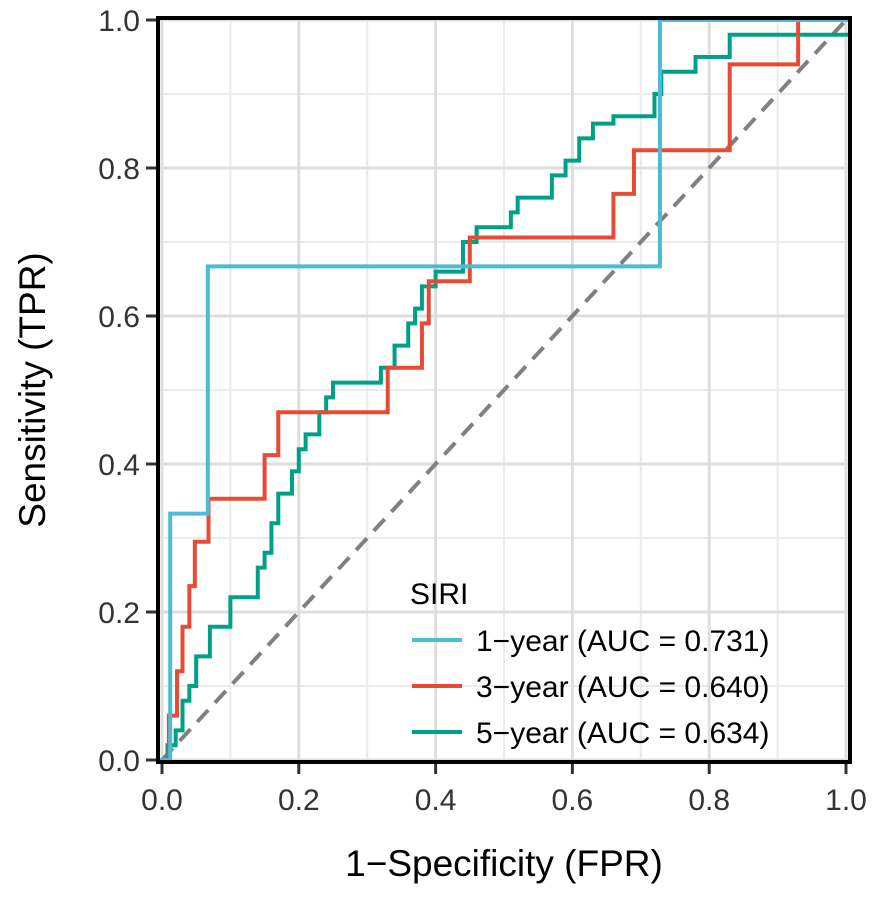  What do you see at coordinates (119, 317) in the screenshot?
I see `y-tick-label: 0.6` at bounding box center [119, 317].